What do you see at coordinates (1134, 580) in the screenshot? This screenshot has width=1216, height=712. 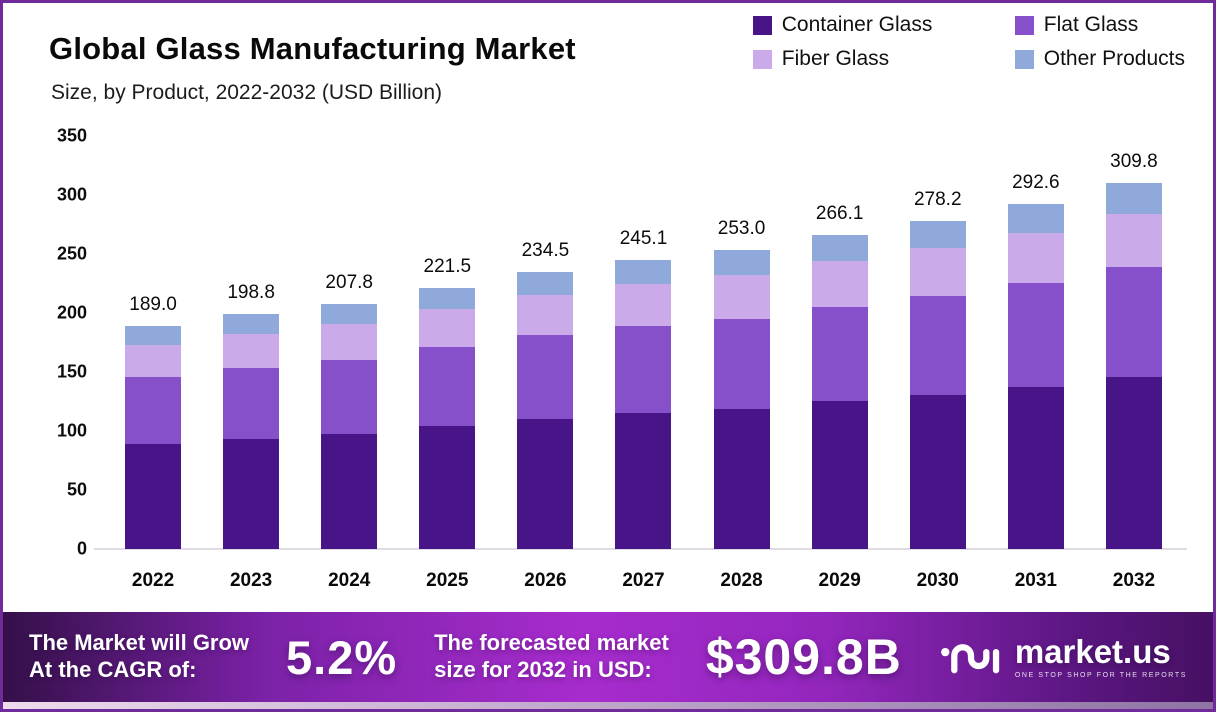 I see `x-axis-label: 2032` at bounding box center [1134, 580].